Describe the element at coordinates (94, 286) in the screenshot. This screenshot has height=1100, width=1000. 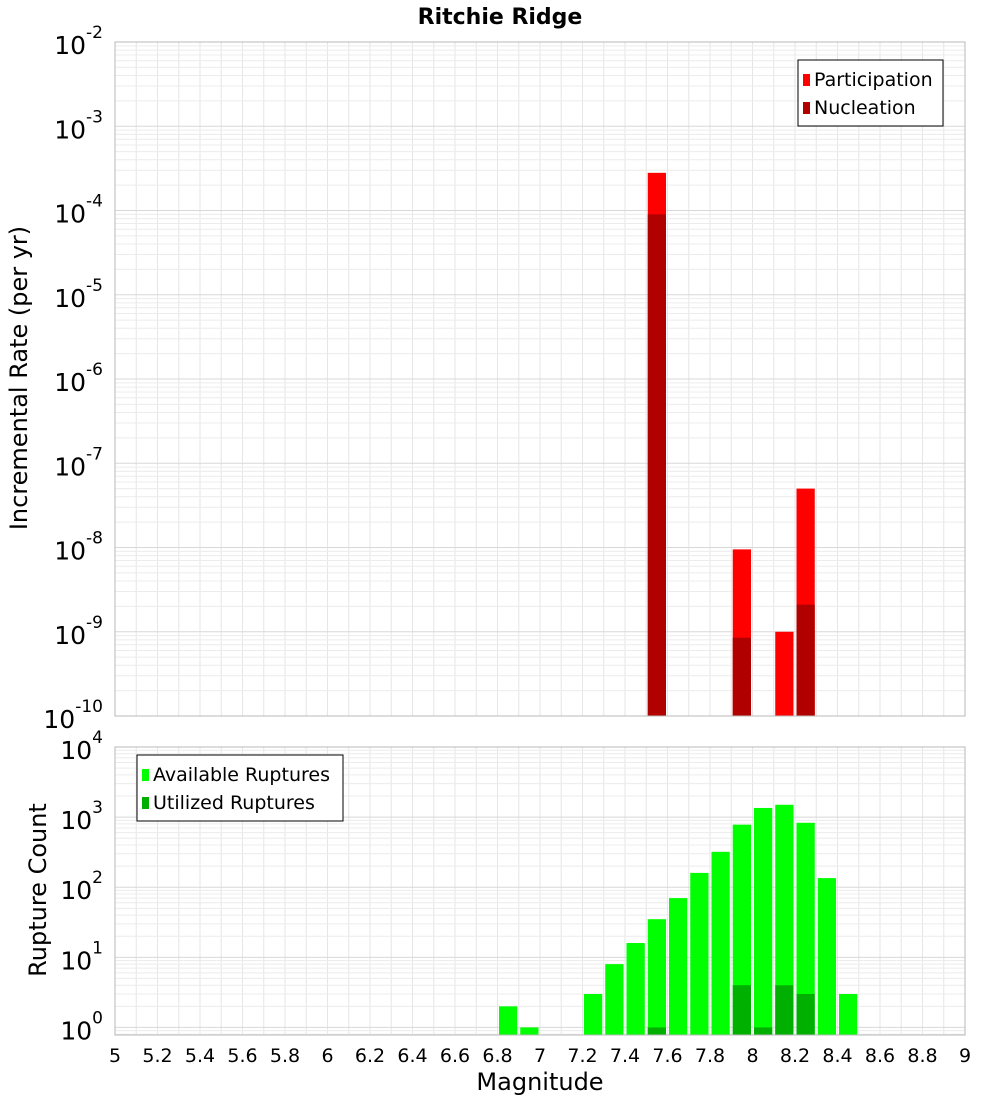
I see `y-tick-exponent: -5` at that location.